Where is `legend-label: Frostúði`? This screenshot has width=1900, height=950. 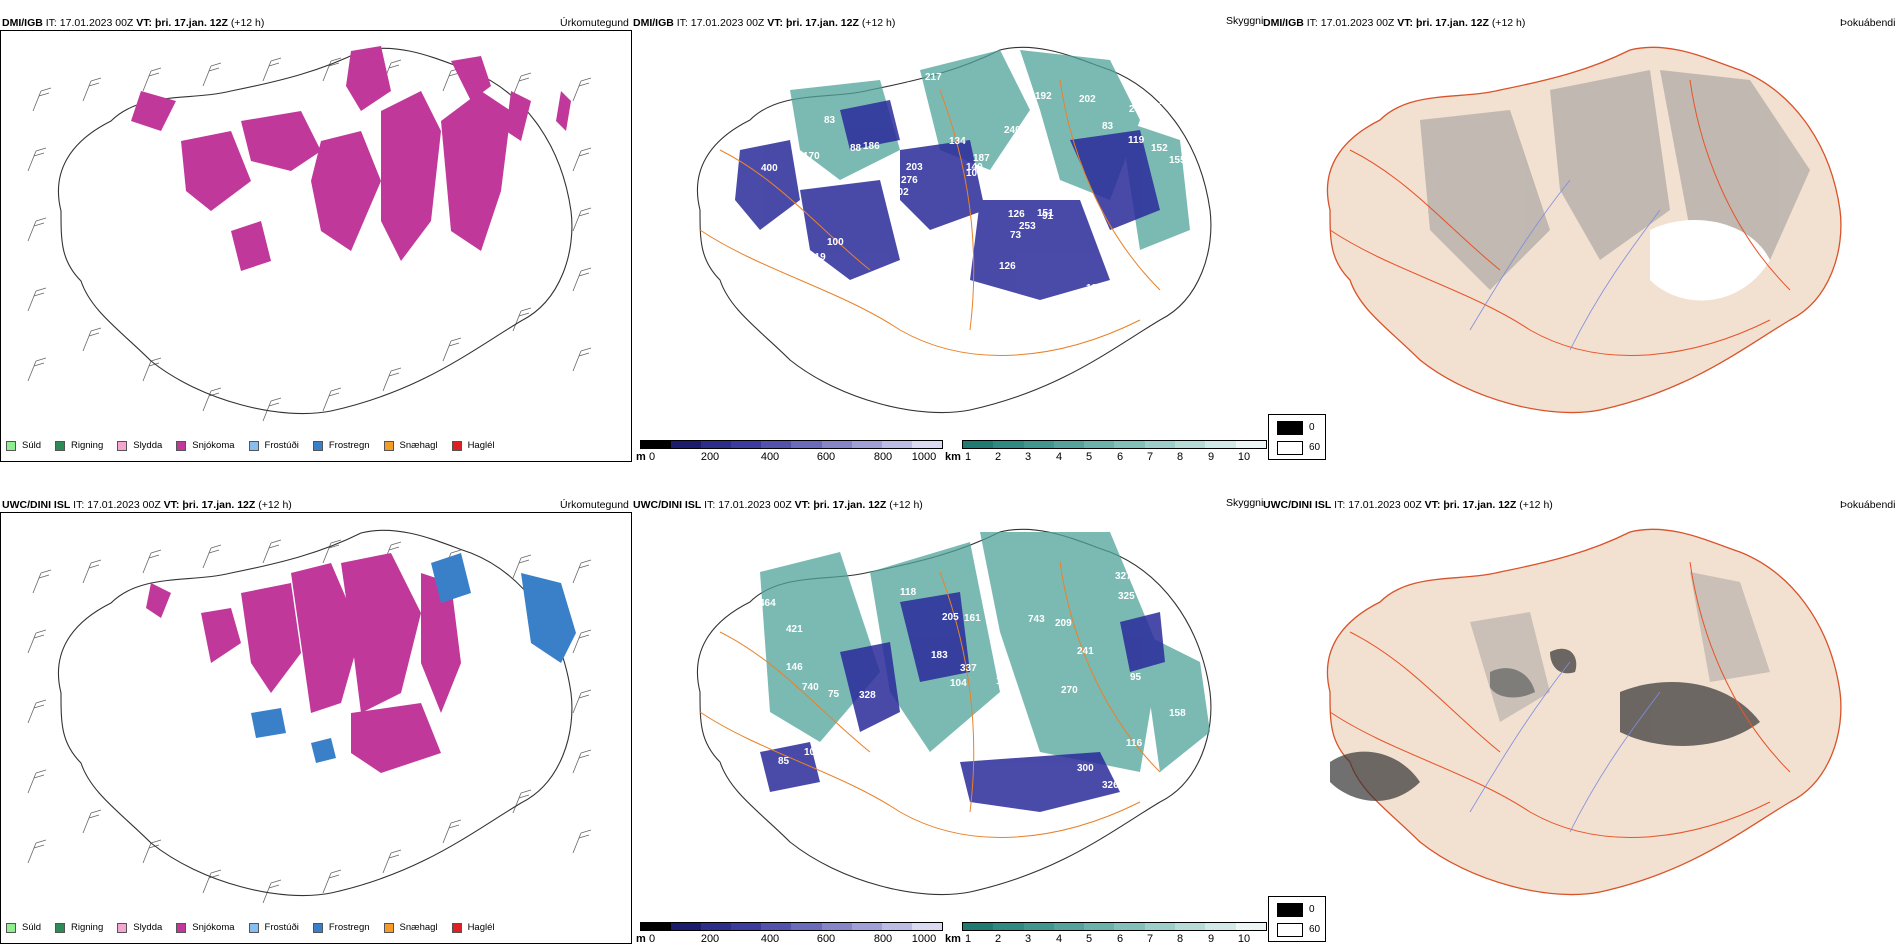
legend-label: Frostúði is located at coordinates (281, 927).